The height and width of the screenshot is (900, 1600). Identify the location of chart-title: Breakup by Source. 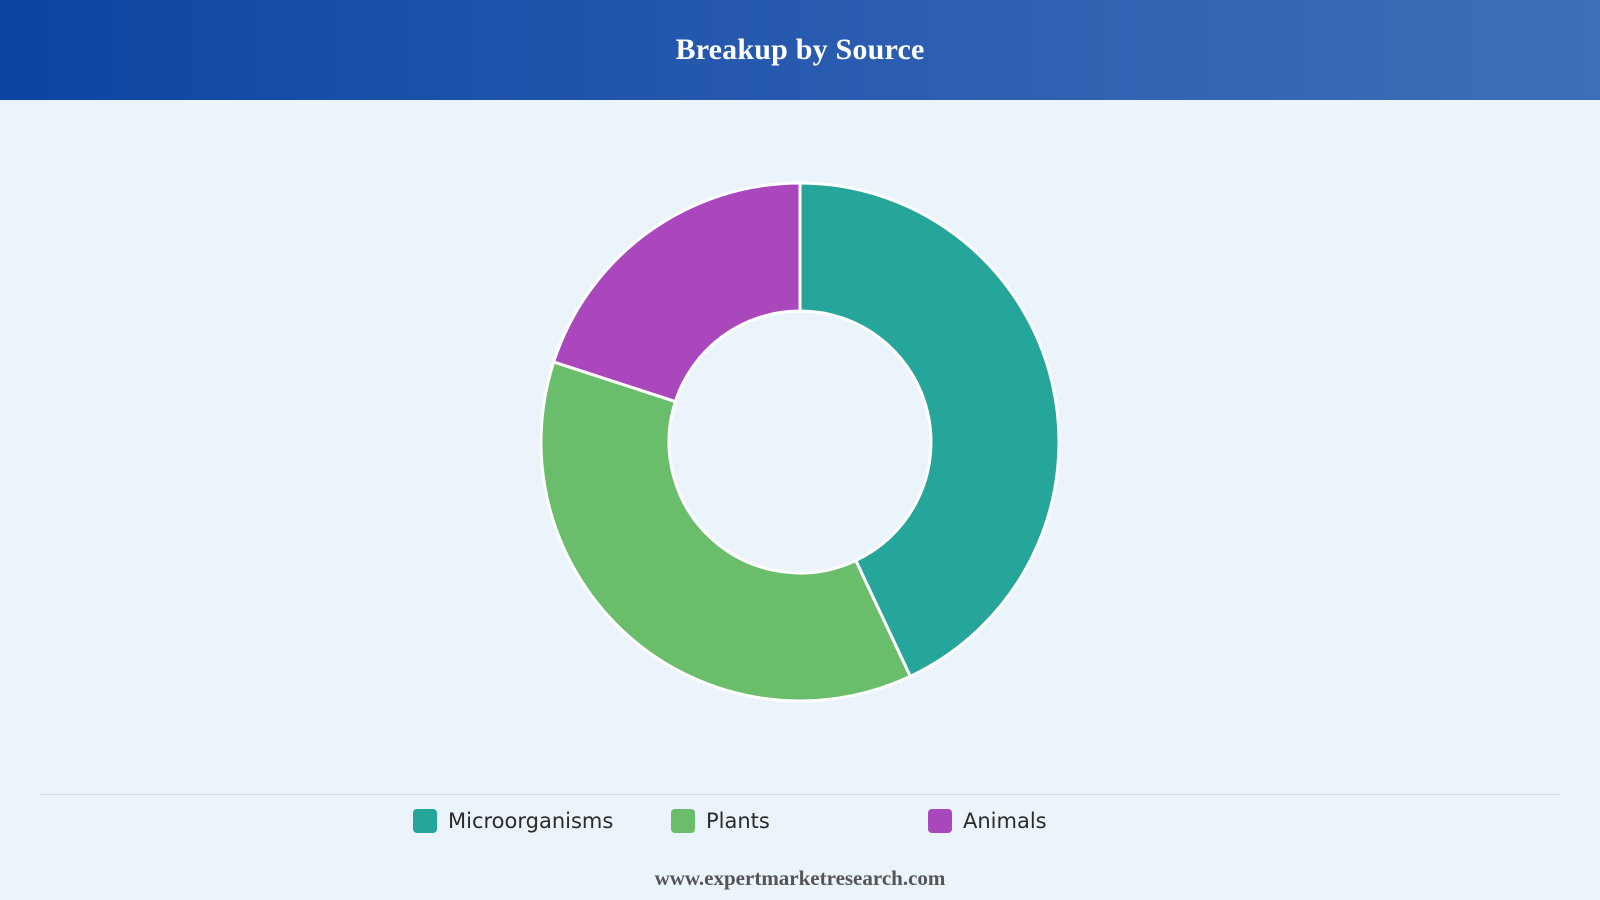
(800, 49).